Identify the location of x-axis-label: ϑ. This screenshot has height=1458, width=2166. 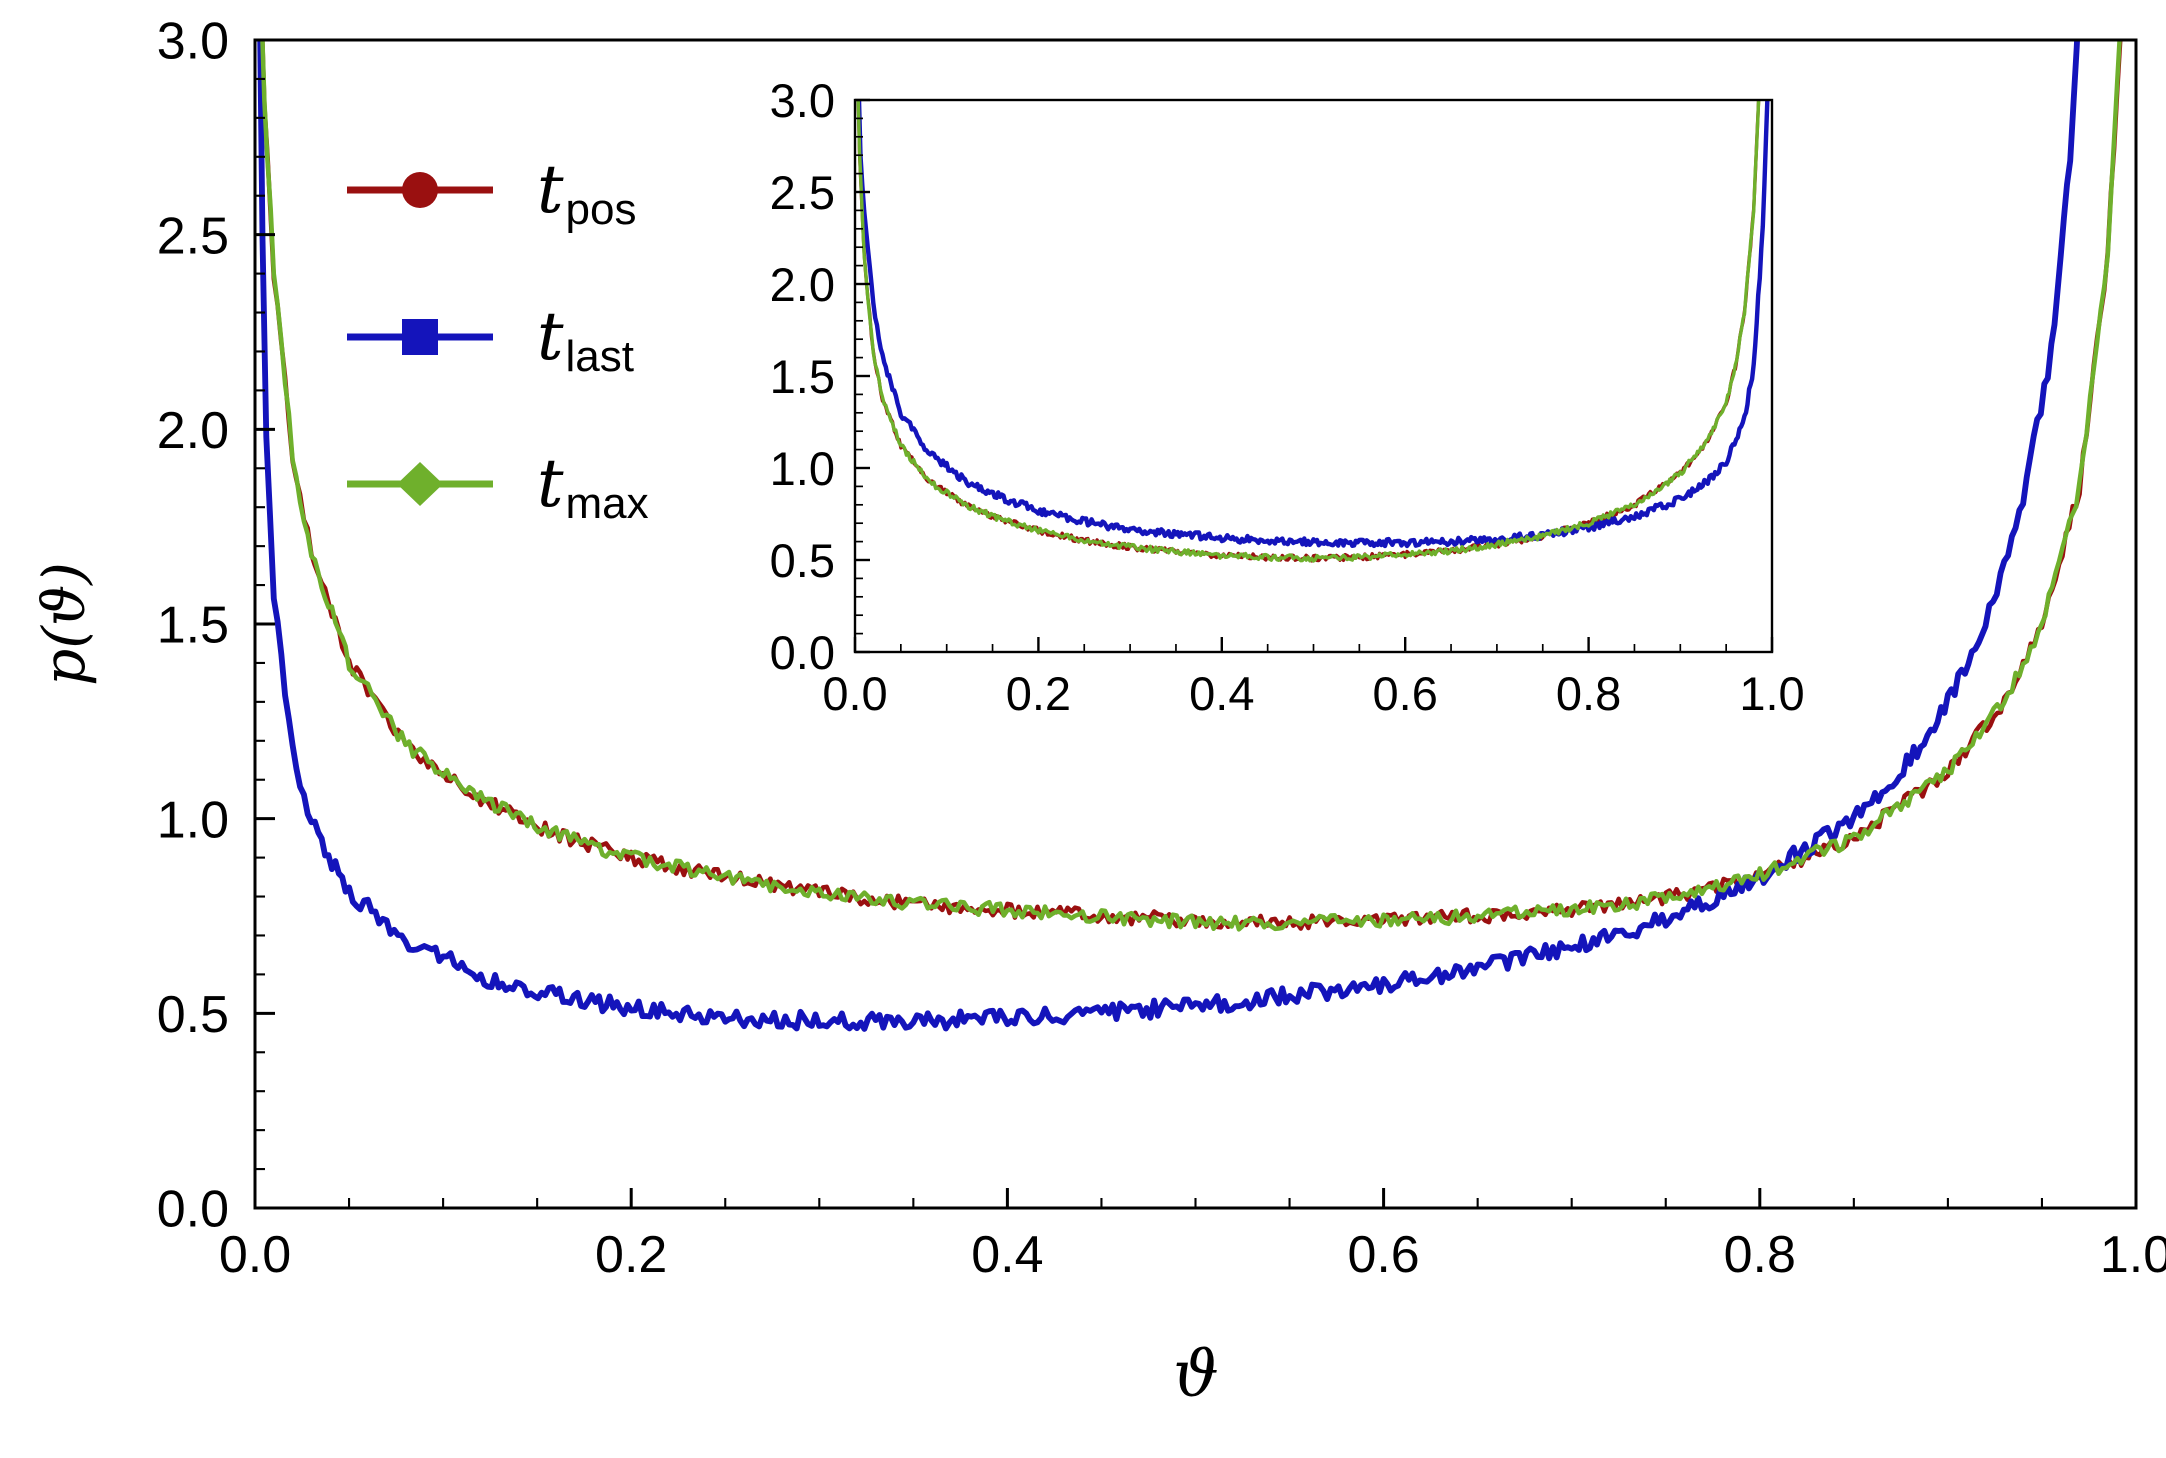
(1196, 1375).